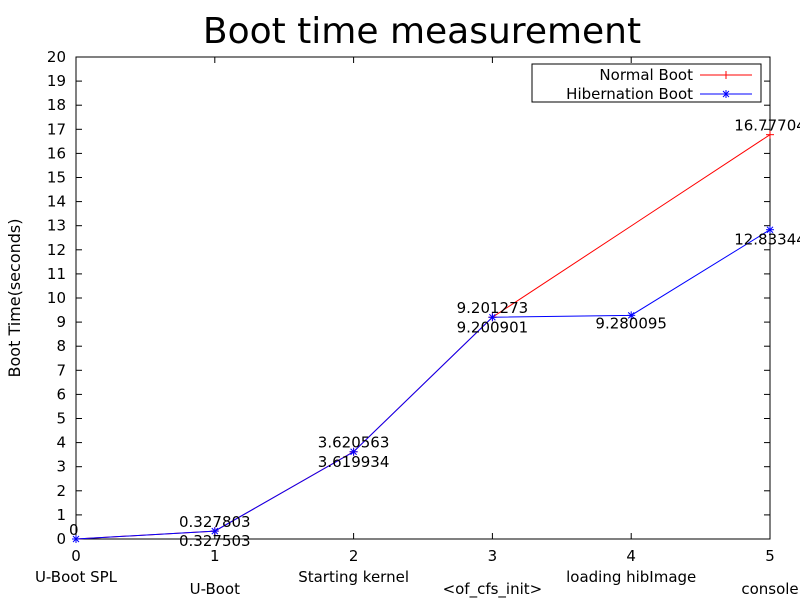 The height and width of the screenshot is (600, 800). I want to click on data-label: 9.280095, so click(631, 323).